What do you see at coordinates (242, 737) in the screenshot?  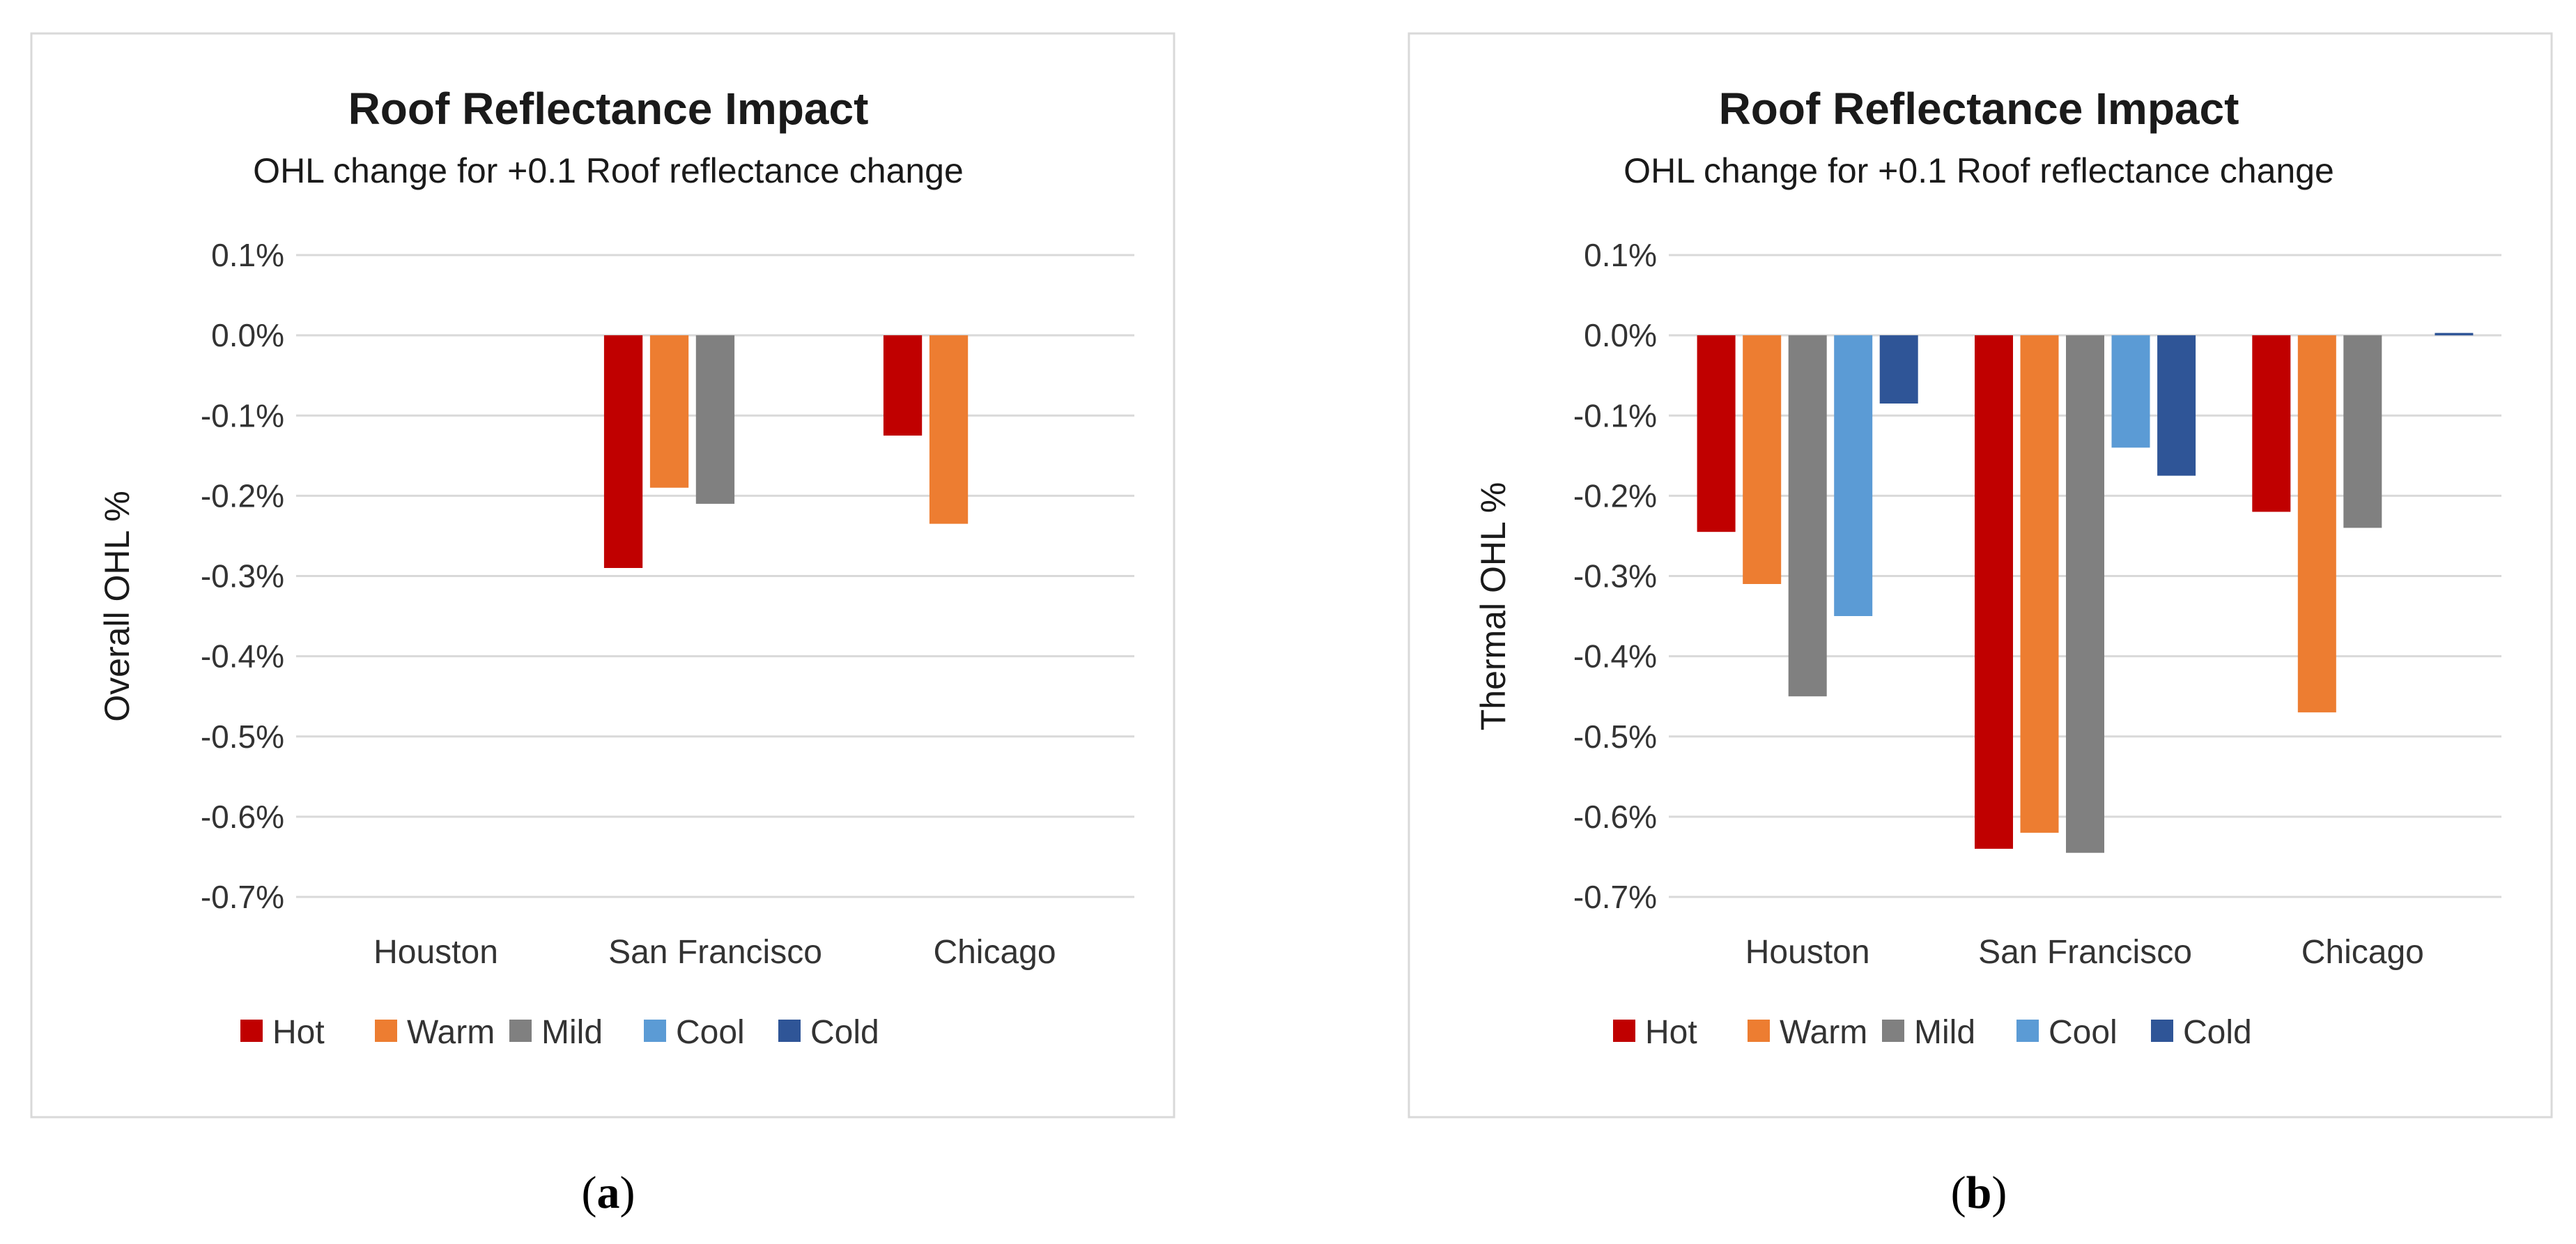 I see `panel-a-y-tick-label: -0.5%` at bounding box center [242, 737].